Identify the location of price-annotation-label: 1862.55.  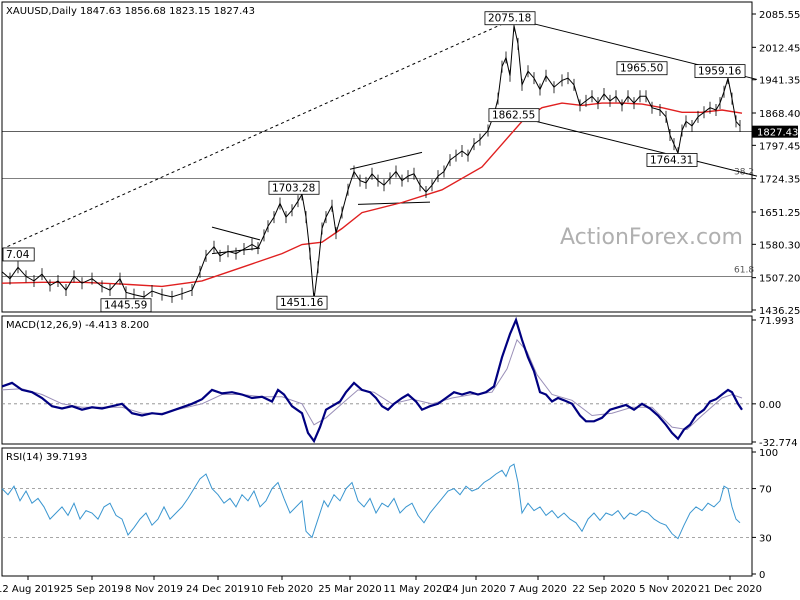
(513, 116).